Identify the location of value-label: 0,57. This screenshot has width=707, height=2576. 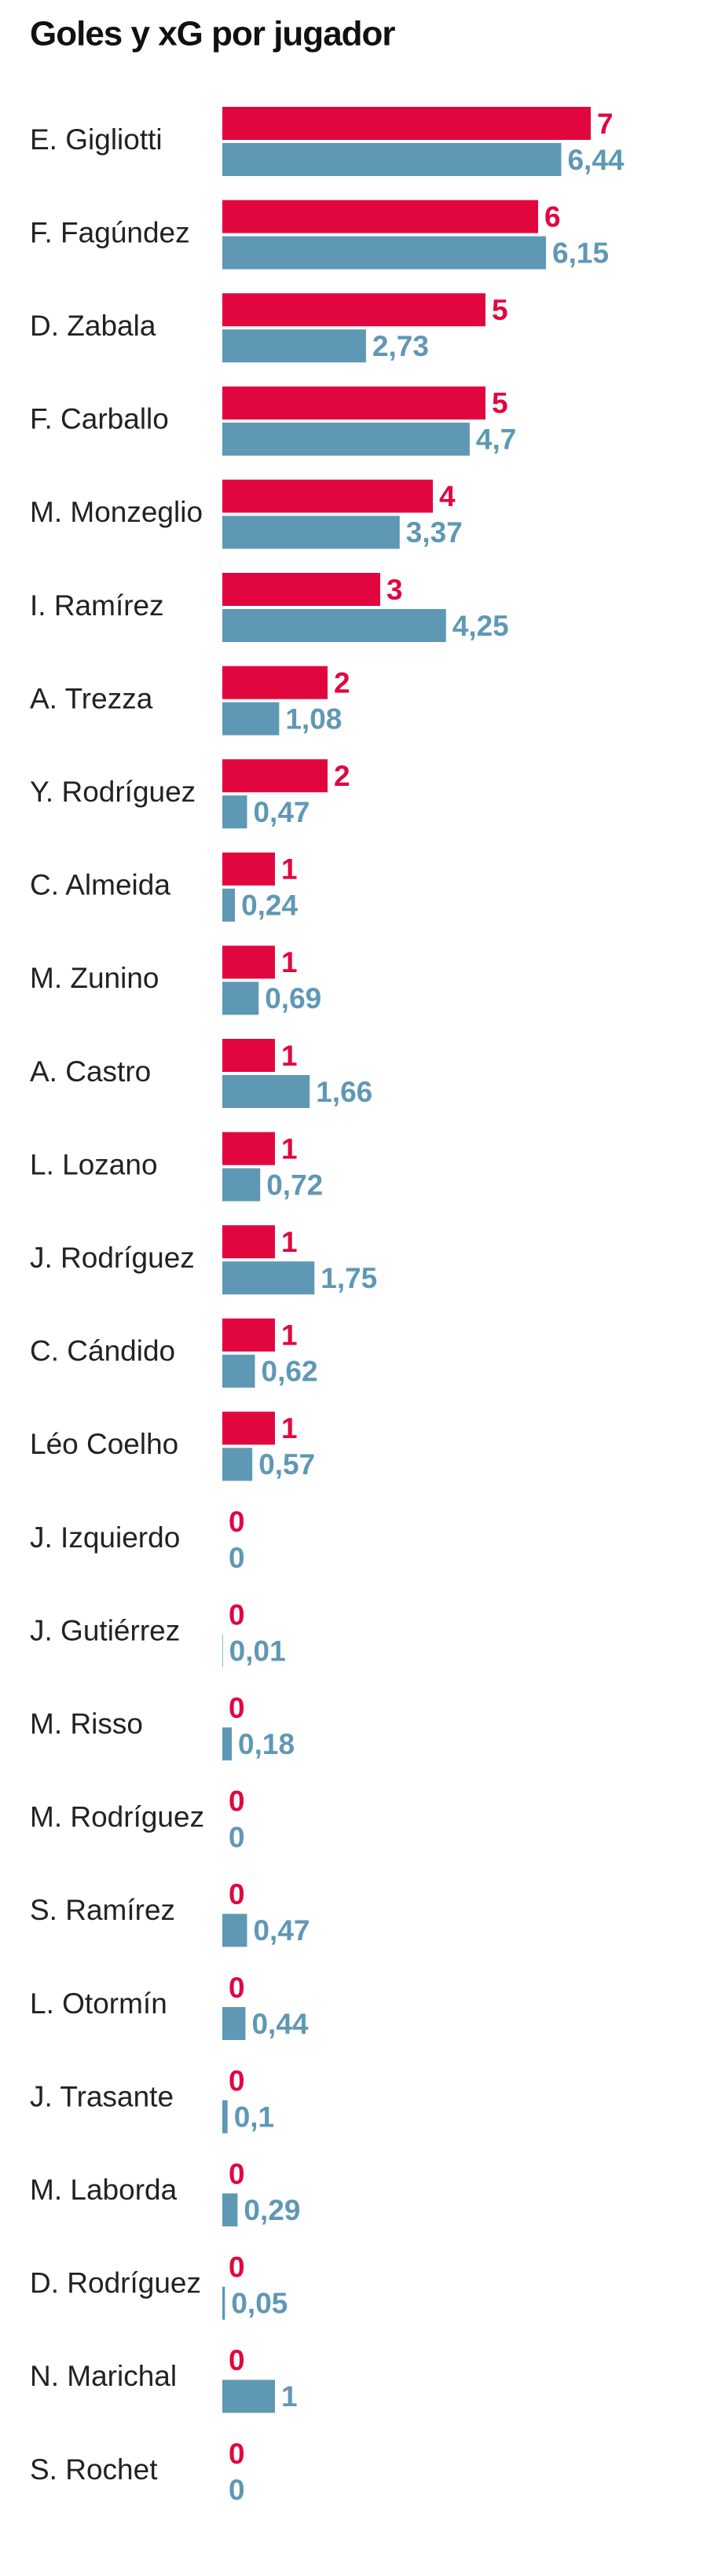
(286, 1464).